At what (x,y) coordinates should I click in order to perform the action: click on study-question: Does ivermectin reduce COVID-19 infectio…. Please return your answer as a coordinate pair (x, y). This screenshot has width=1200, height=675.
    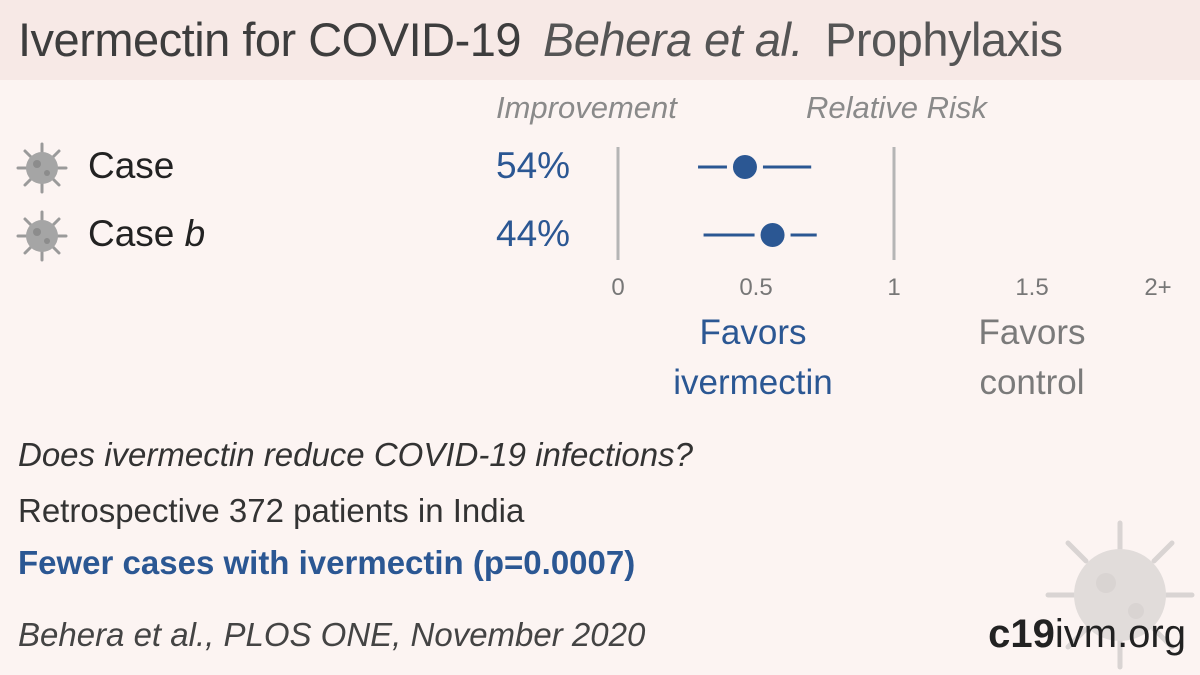
    Looking at the image, I should click on (355, 454).